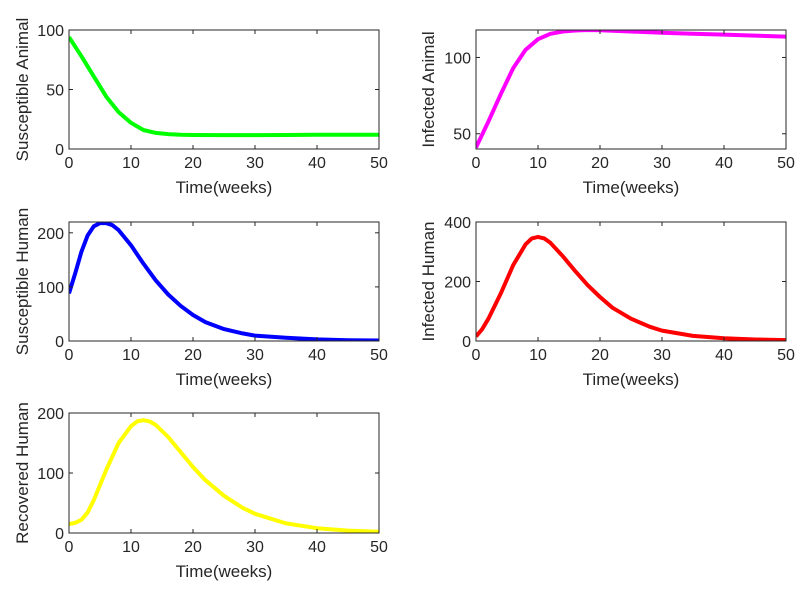 The width and height of the screenshot is (802, 589). What do you see at coordinates (457, 58) in the screenshot?
I see `infected-animal-y-tick-label: 100` at bounding box center [457, 58].